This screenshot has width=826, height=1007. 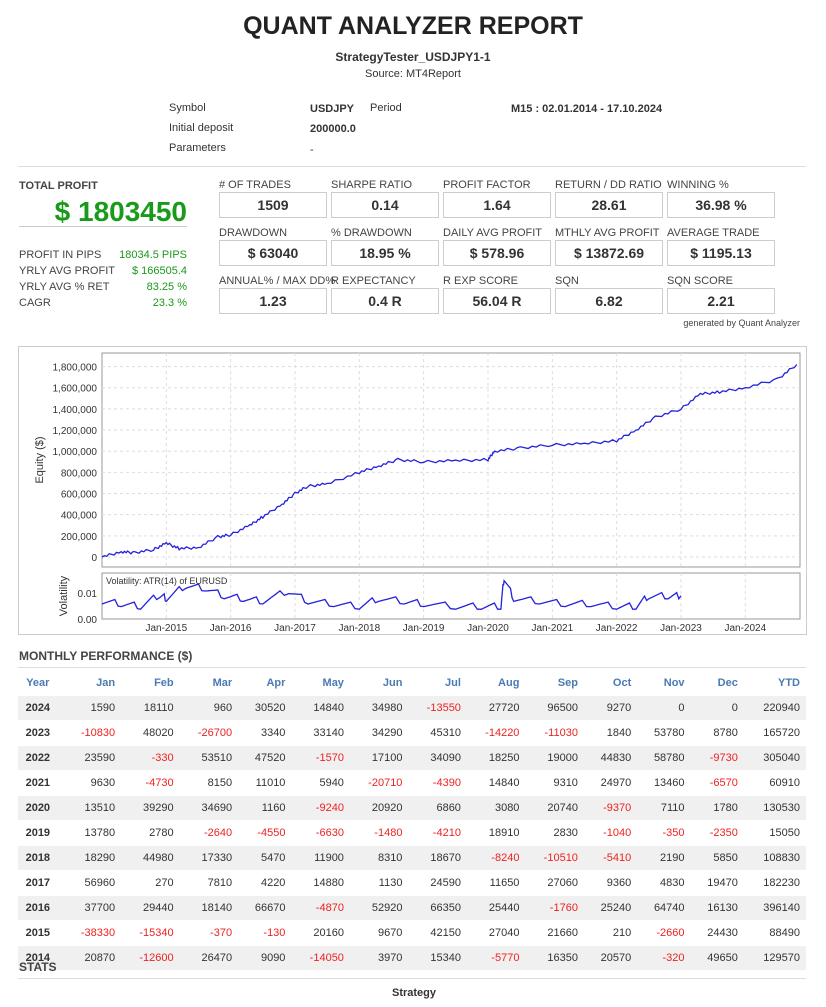 What do you see at coordinates (166, 628) in the screenshot?
I see `x-tick-label: Jan-2015` at bounding box center [166, 628].